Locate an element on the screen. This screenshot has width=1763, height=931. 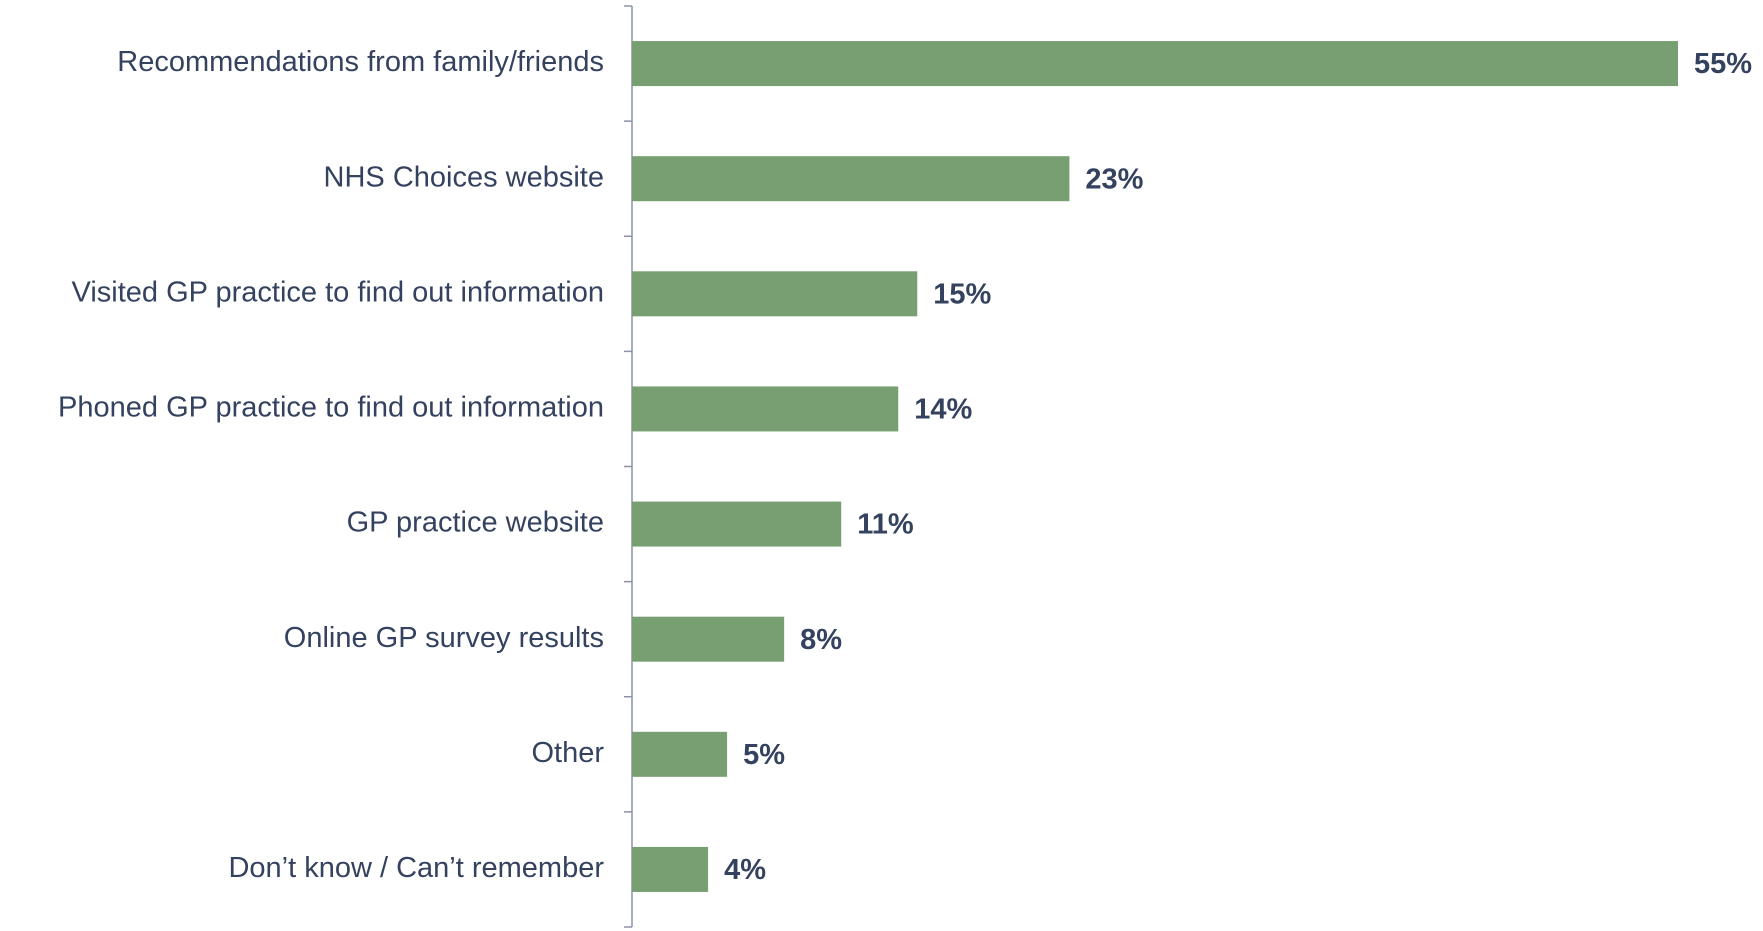
category-label: NHS Choices website is located at coordinates (464, 177).